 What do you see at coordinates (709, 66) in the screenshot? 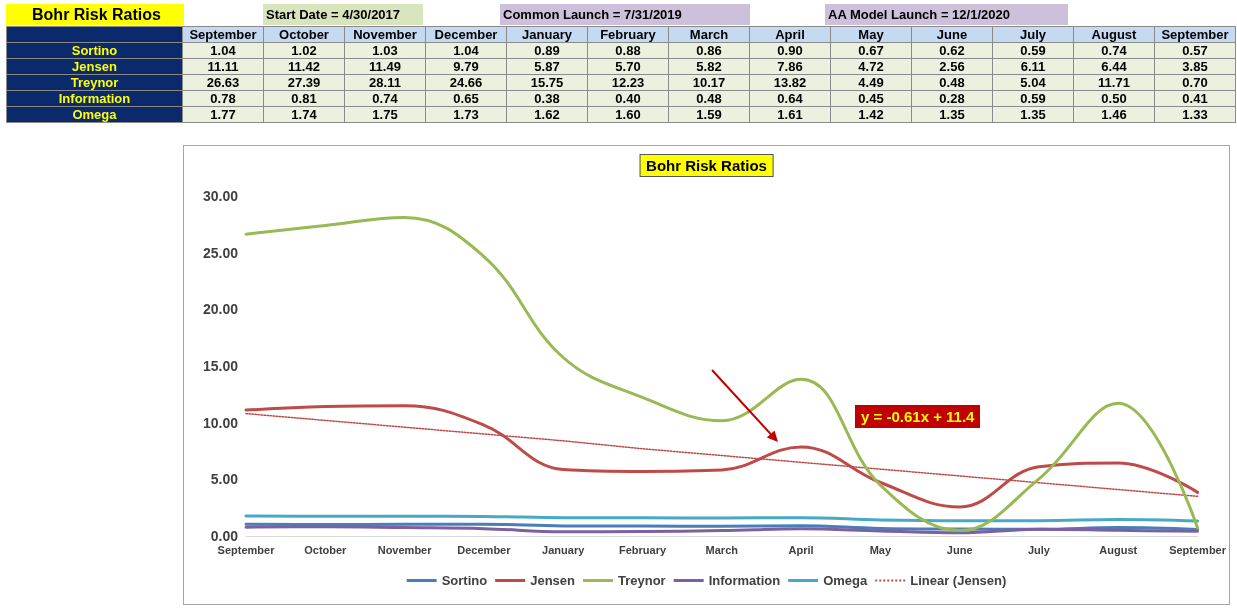
I see `data-label: 5.82` at bounding box center [709, 66].